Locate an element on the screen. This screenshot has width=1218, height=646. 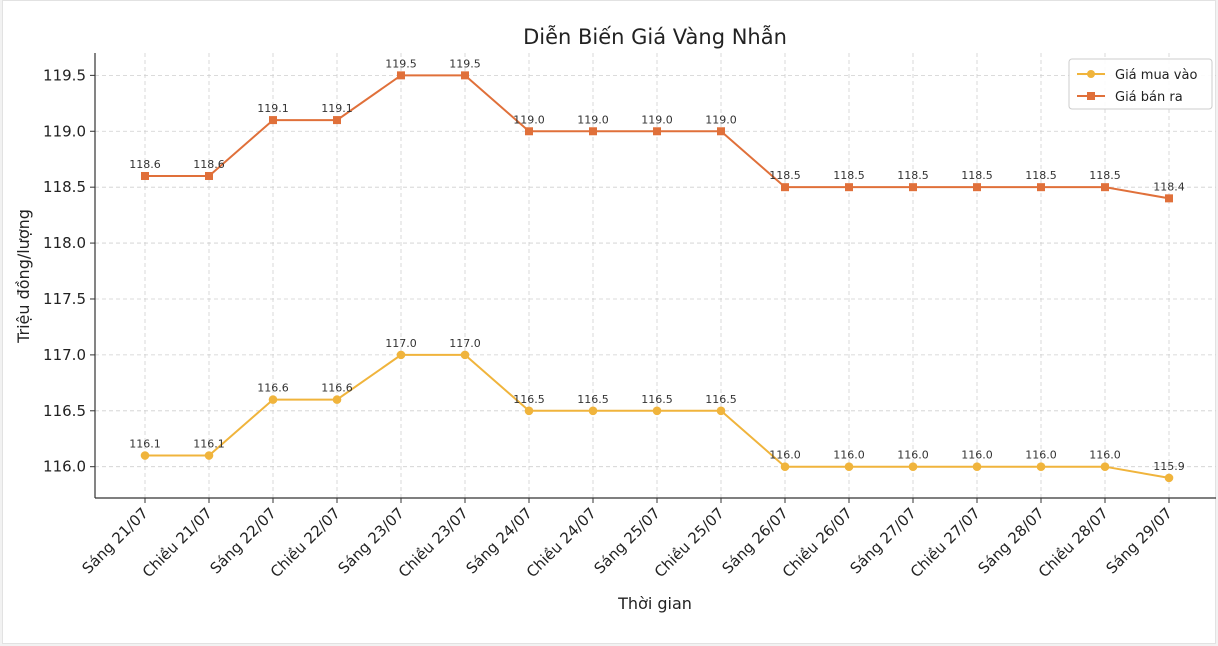
y-tick-label: 118.0 is located at coordinates (64, 243).